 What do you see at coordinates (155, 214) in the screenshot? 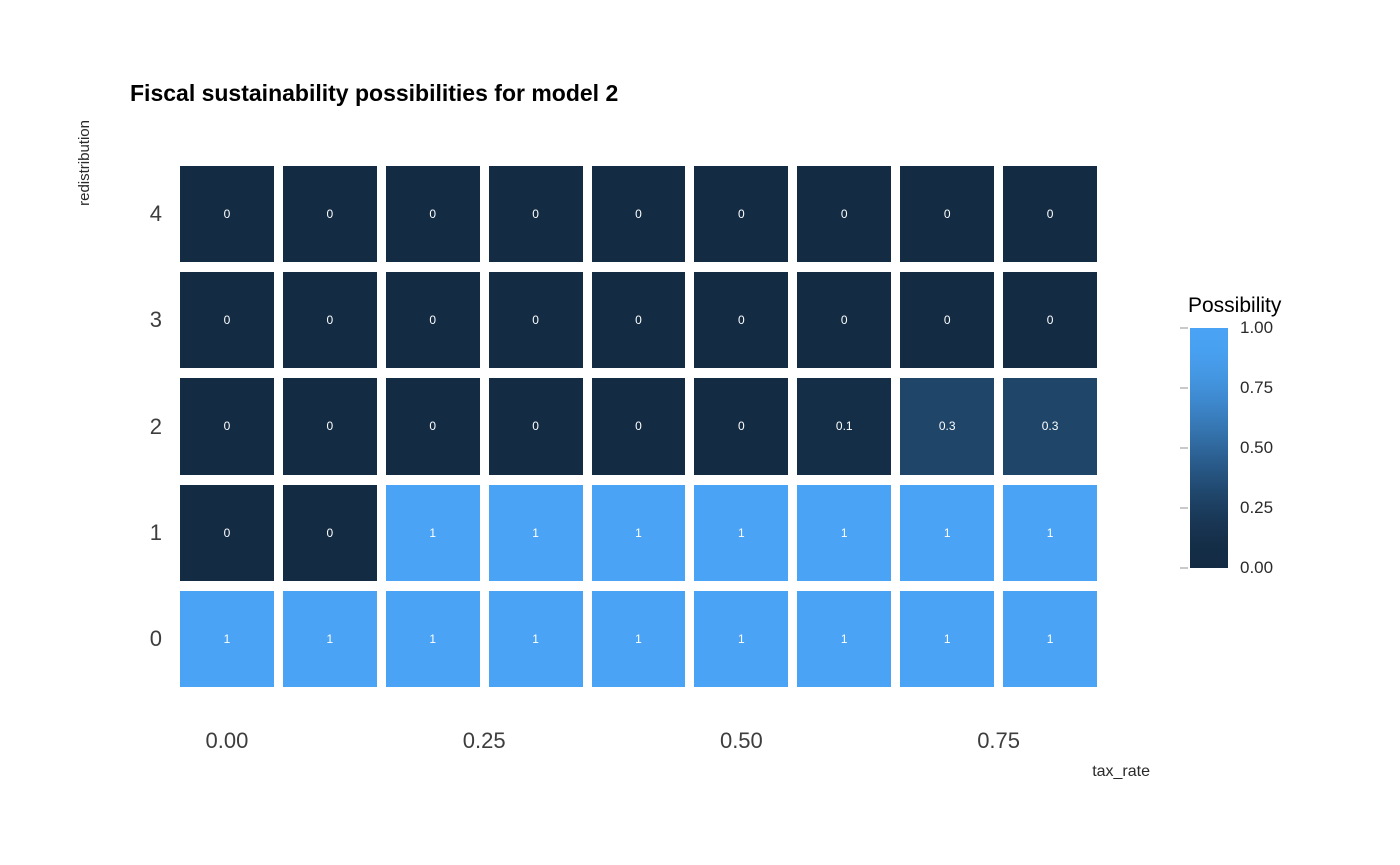
I see `y-tick-label: 4` at bounding box center [155, 214].